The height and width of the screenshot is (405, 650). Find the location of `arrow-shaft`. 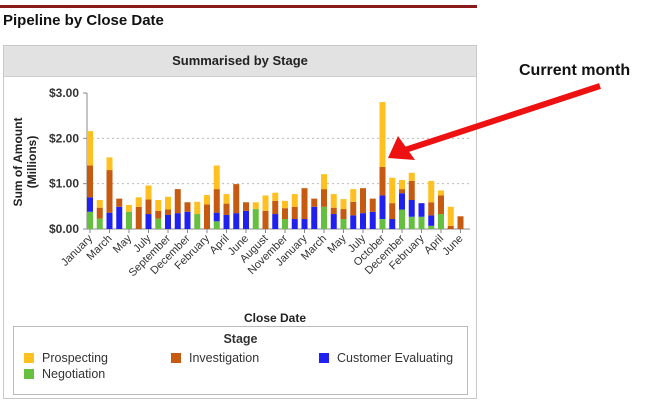

arrow-shaft is located at coordinates (502, 118).